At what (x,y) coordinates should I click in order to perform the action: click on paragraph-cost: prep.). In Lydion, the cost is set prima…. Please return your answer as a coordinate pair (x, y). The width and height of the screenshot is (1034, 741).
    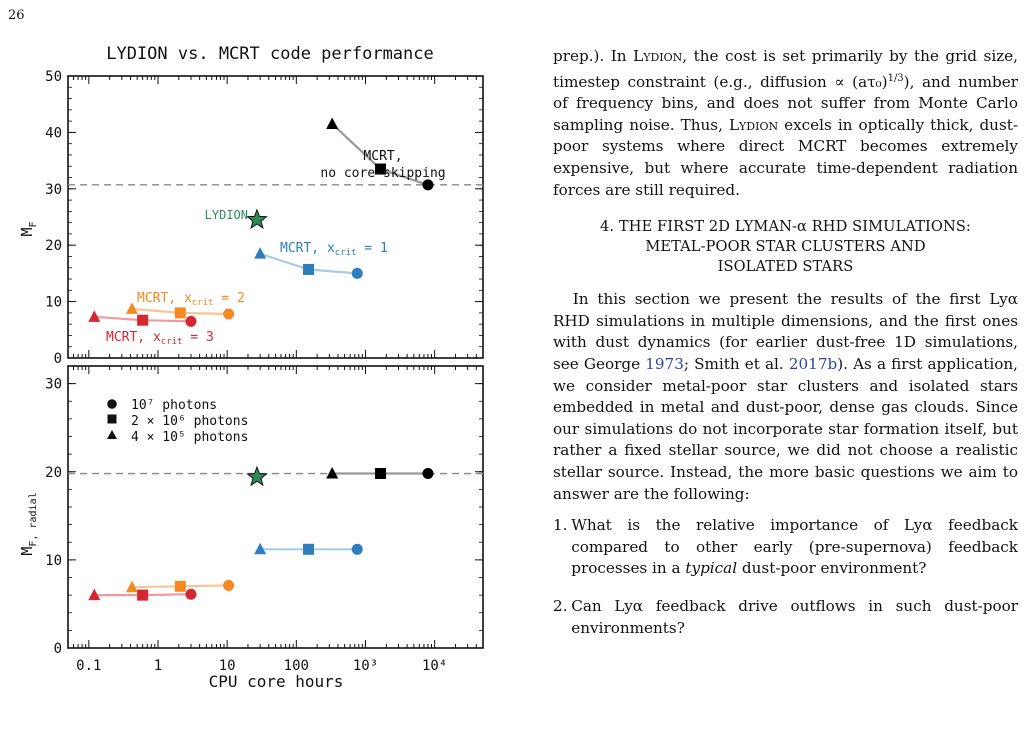
    Looking at the image, I should click on (786, 123).